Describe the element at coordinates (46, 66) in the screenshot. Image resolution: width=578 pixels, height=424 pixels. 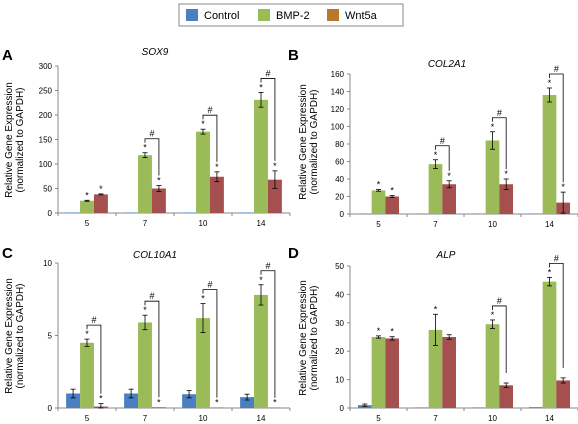
I see `panel-a-ytick-label: 300` at that location.